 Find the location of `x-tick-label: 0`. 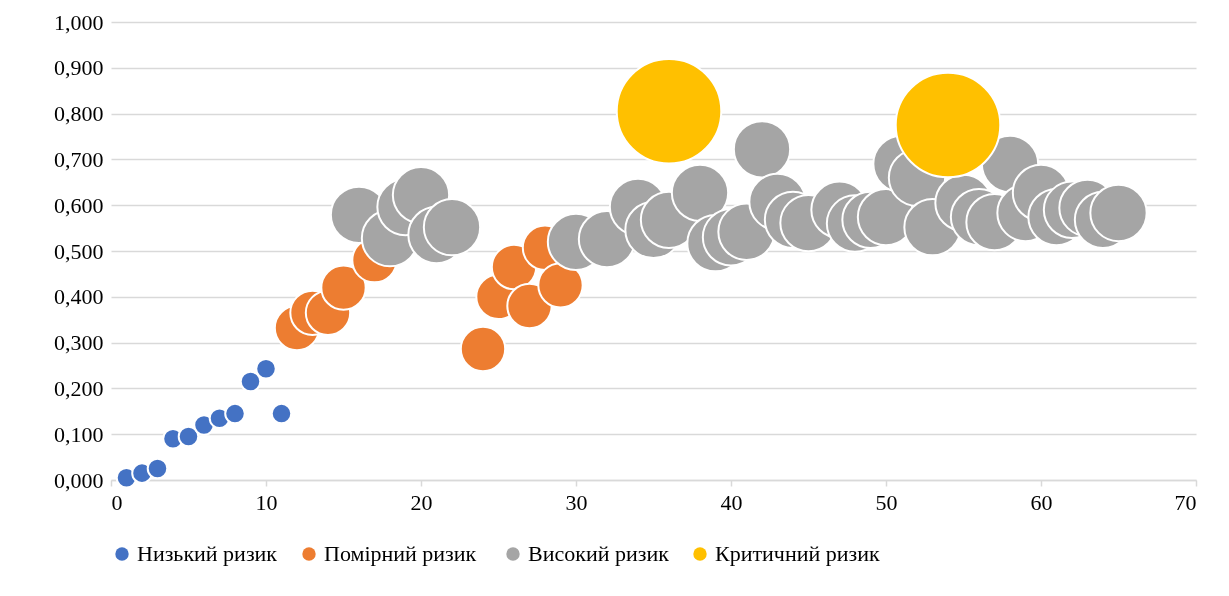

x-tick-label: 0 is located at coordinates (117, 502).